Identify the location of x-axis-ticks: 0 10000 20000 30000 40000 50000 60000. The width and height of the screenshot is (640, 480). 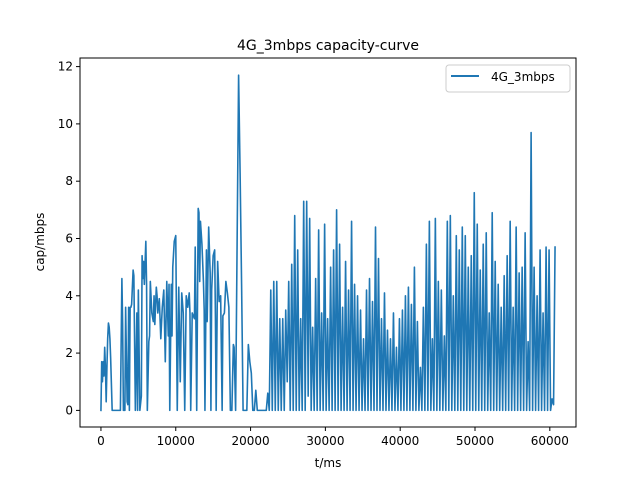
(333, 437).